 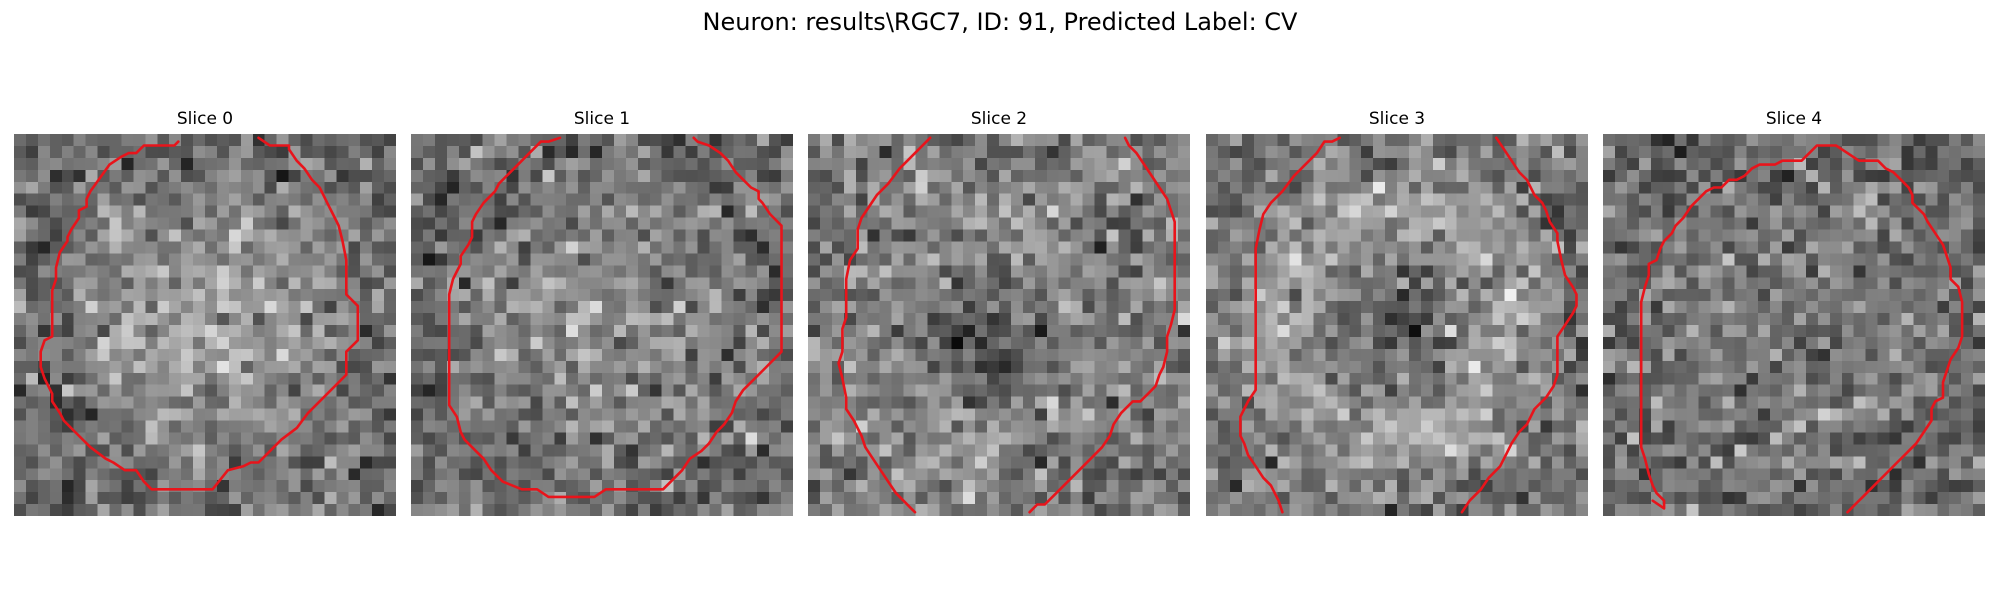 I want to click on slice-panel-4: Slice 4, so click(x=1794, y=312).